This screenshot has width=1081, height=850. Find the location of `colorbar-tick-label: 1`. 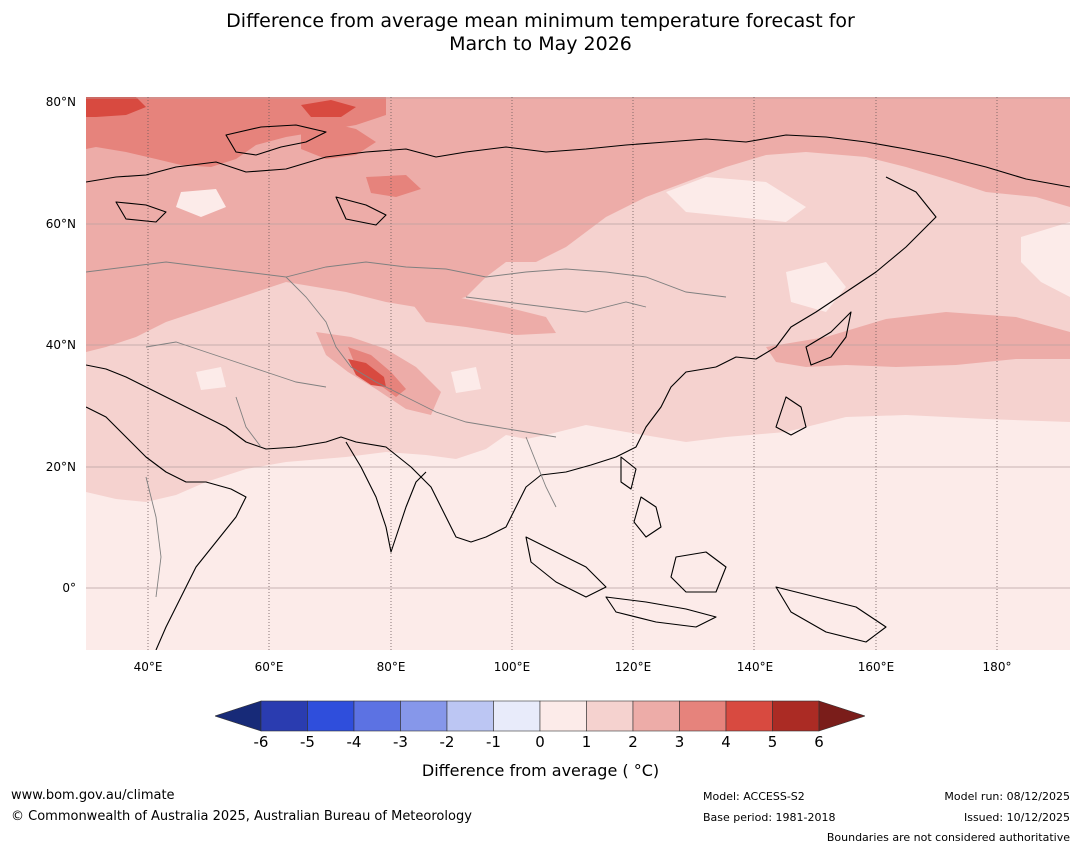

colorbar-tick-label: 1 is located at coordinates (586, 742).